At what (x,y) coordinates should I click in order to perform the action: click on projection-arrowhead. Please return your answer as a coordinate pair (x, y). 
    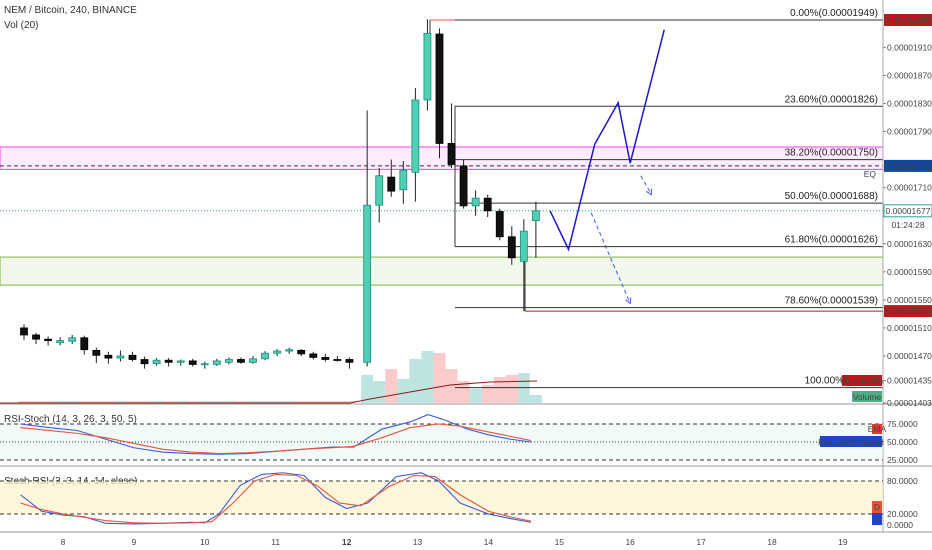
    Looking at the image, I should click on (628, 301).